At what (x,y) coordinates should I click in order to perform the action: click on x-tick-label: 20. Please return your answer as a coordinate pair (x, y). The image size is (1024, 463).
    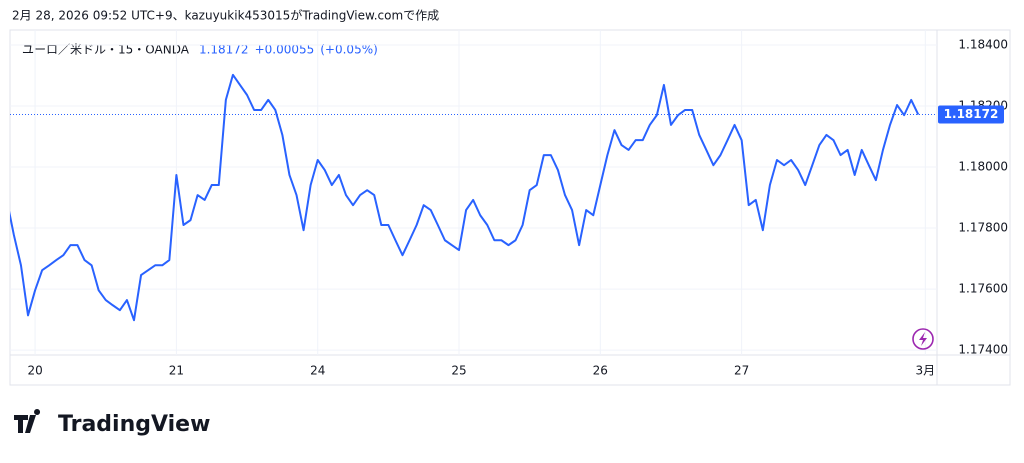
    Looking at the image, I should click on (34, 371).